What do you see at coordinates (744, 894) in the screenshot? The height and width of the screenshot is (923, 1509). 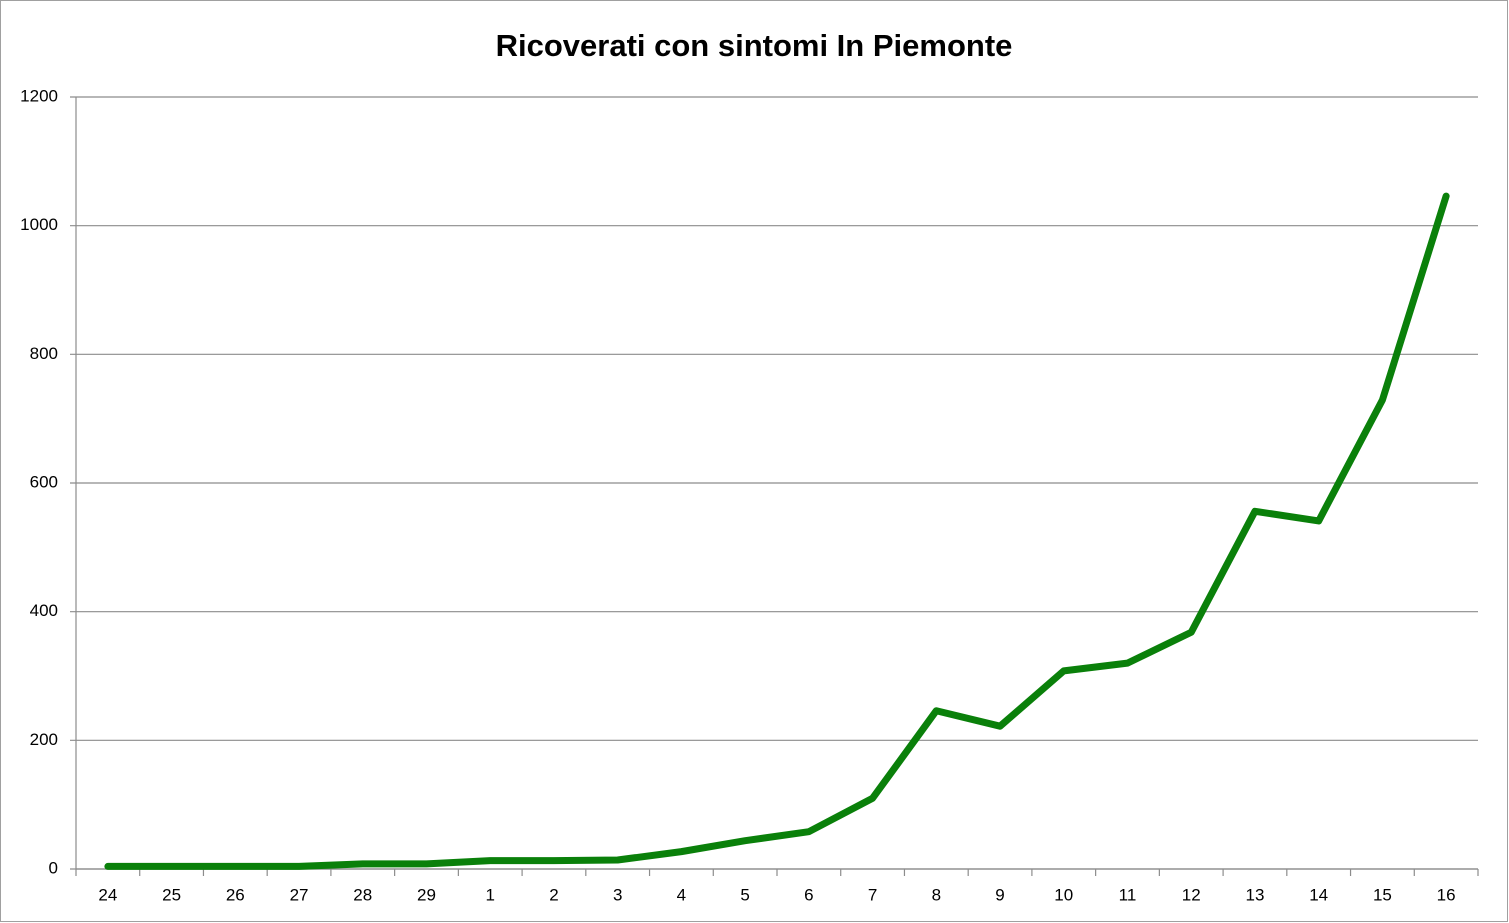 I see `x-tick-label: 5` at bounding box center [744, 894].